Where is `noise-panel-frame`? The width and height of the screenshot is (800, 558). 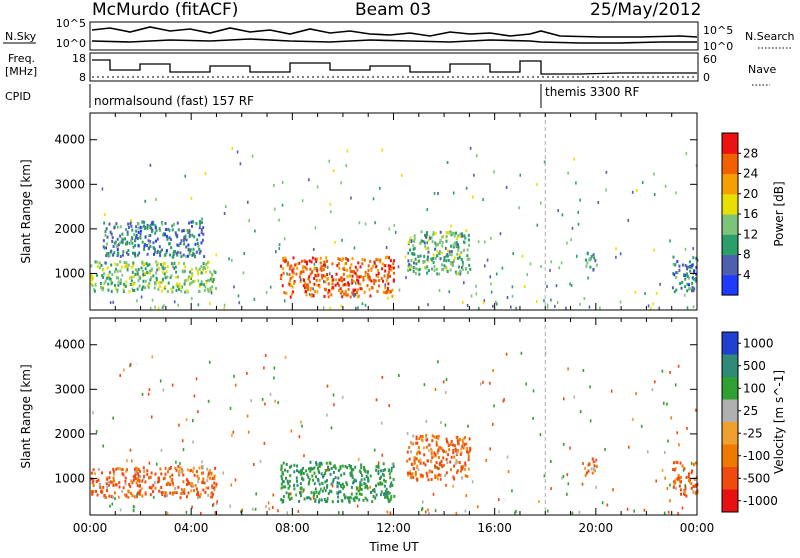 noise-panel-frame is located at coordinates (394, 36).